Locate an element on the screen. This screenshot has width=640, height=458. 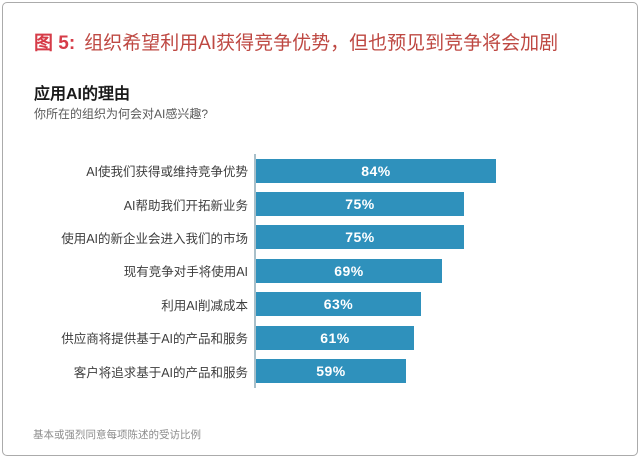
bar: 59% is located at coordinates (331, 371).